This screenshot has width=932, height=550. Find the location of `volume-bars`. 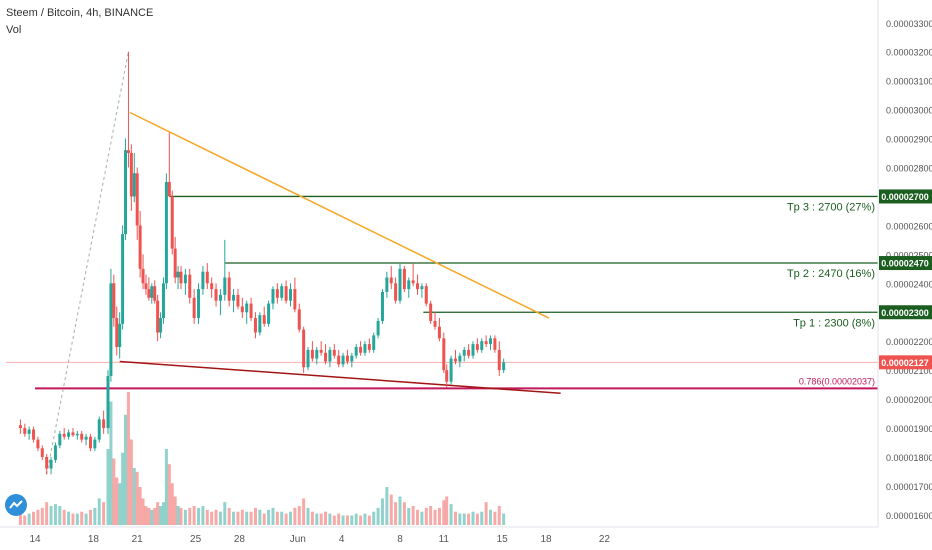

volume-bars is located at coordinates (262, 458).